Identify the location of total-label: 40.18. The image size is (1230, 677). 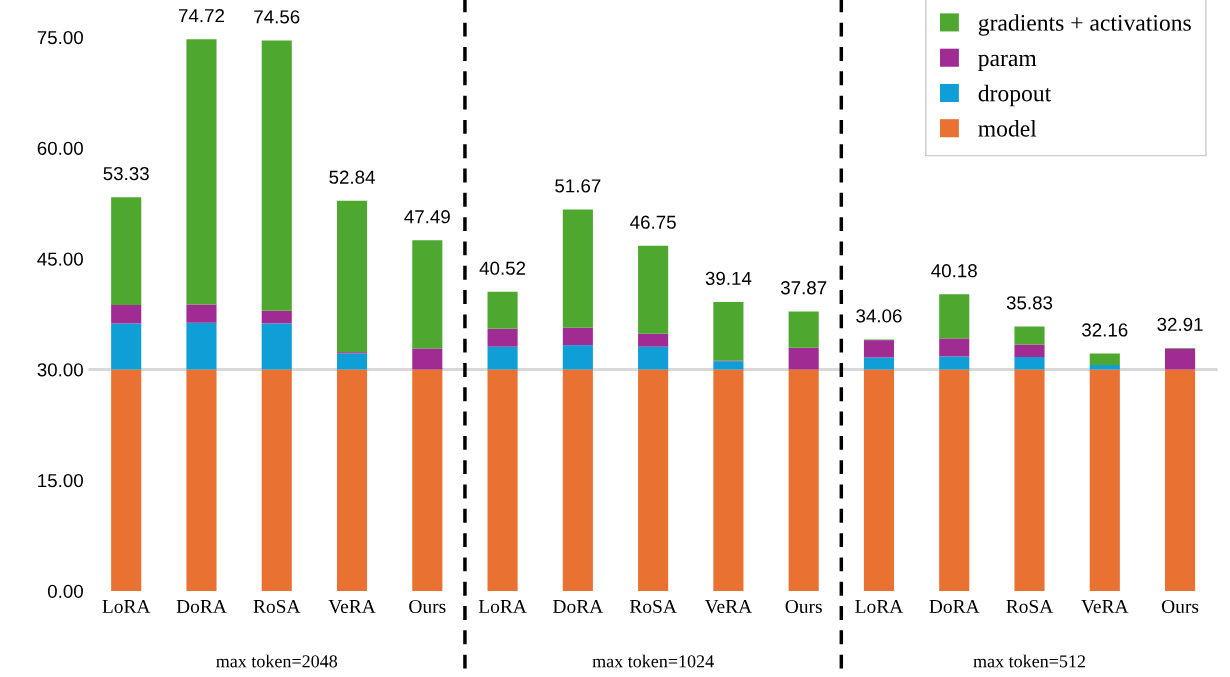
(954, 271).